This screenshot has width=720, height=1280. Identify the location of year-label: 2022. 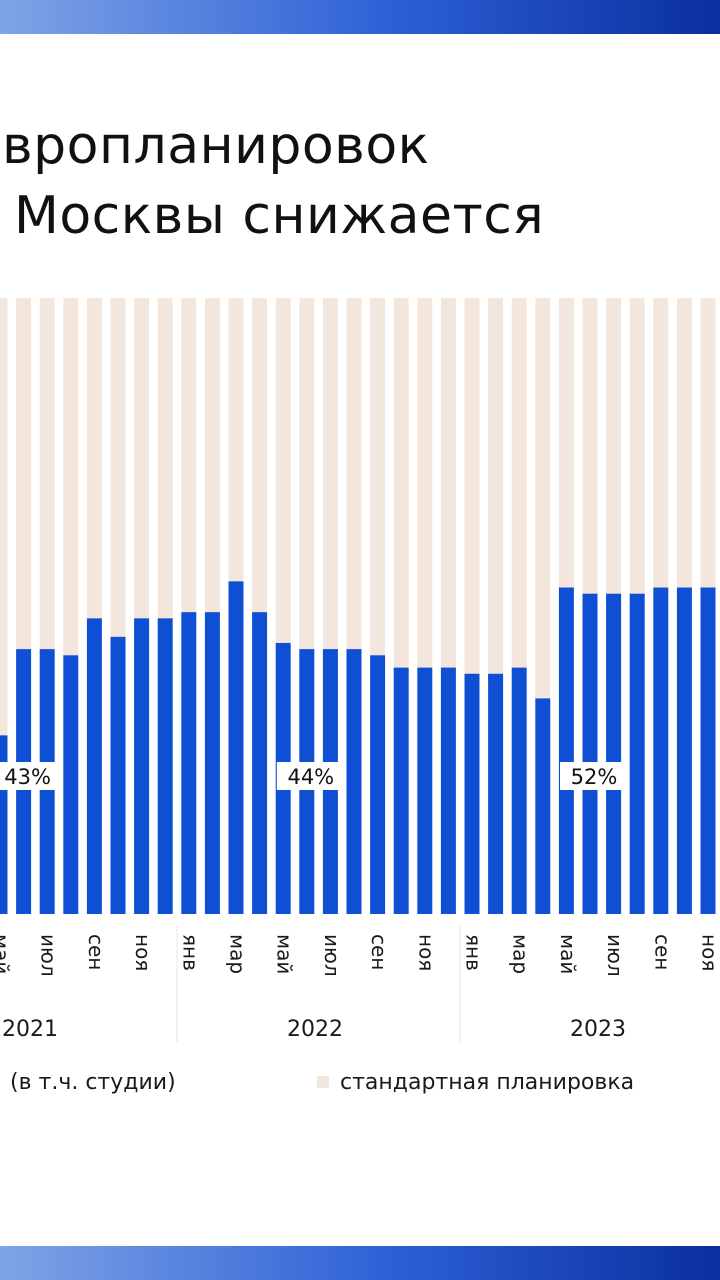
(315, 1029).